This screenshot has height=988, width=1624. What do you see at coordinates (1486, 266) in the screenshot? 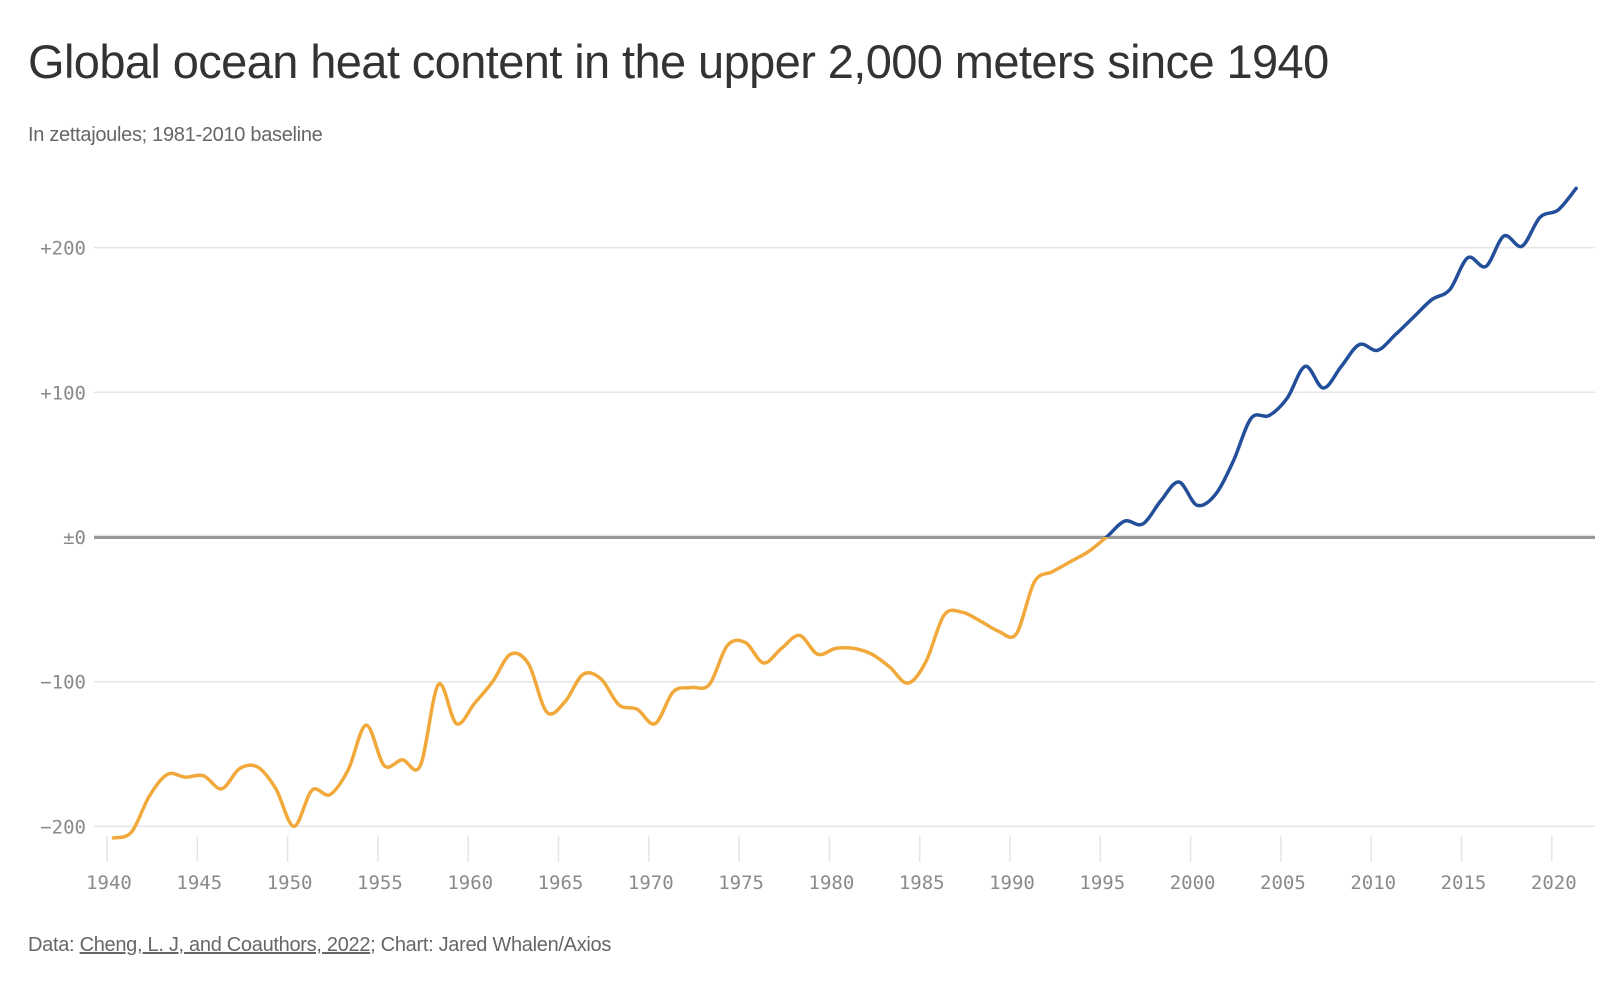
I see `data-point-2016` at bounding box center [1486, 266].